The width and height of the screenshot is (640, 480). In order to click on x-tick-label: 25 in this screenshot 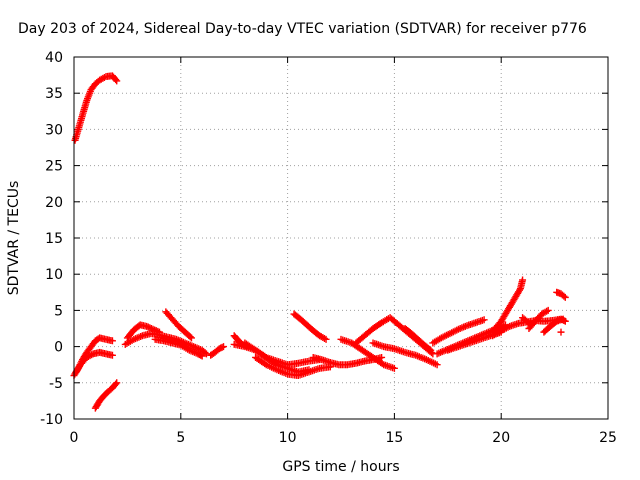, I will do `click(608, 438)`.